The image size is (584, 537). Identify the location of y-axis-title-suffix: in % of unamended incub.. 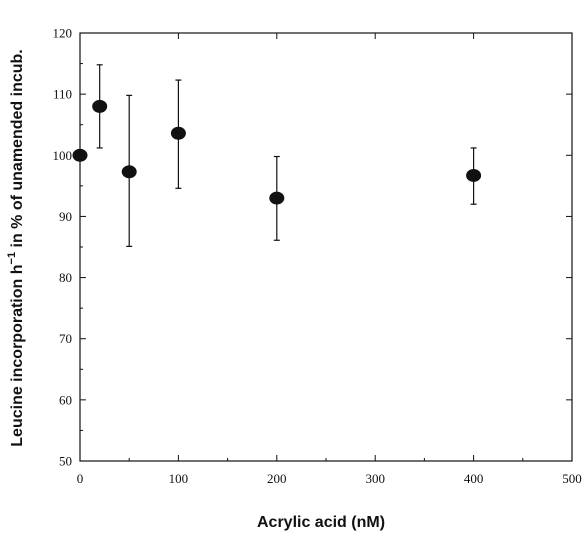
(17, 150).